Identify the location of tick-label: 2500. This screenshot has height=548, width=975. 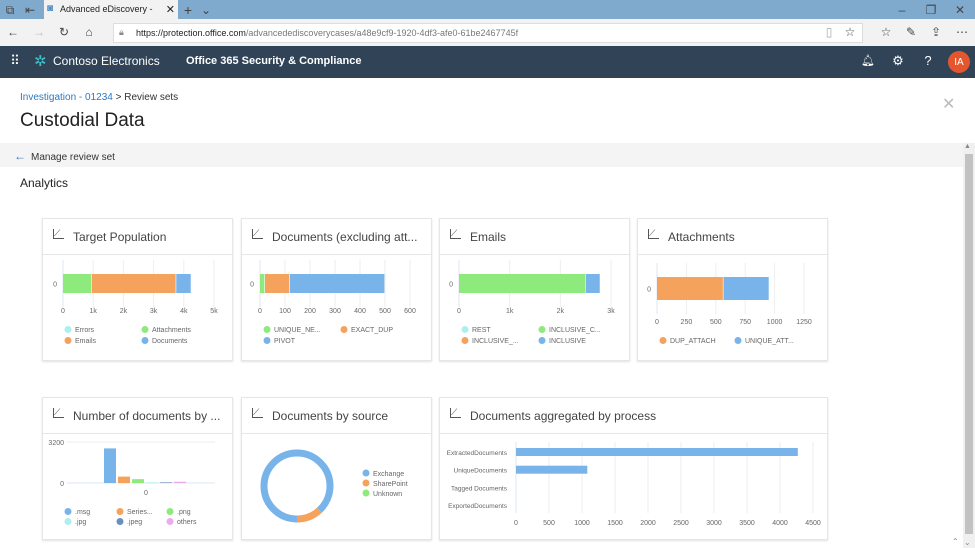
(681, 523).